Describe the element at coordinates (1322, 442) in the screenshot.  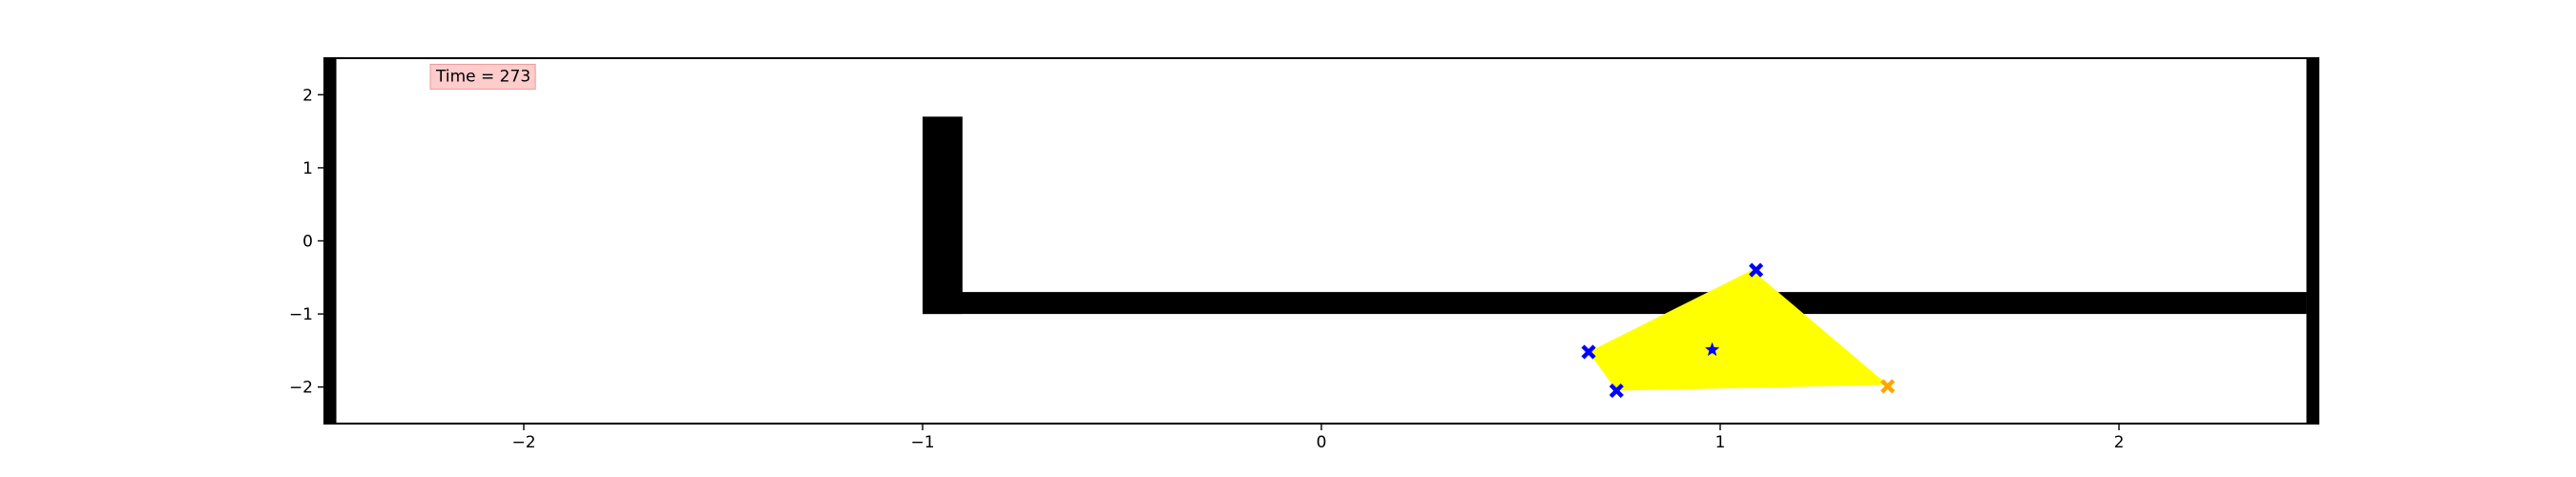
I see `x-tick-label: 0` at that location.